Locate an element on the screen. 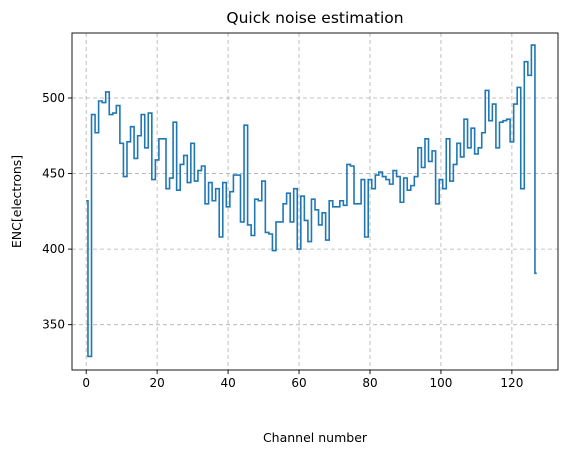  y-tick-label: 500 is located at coordinates (53, 98).